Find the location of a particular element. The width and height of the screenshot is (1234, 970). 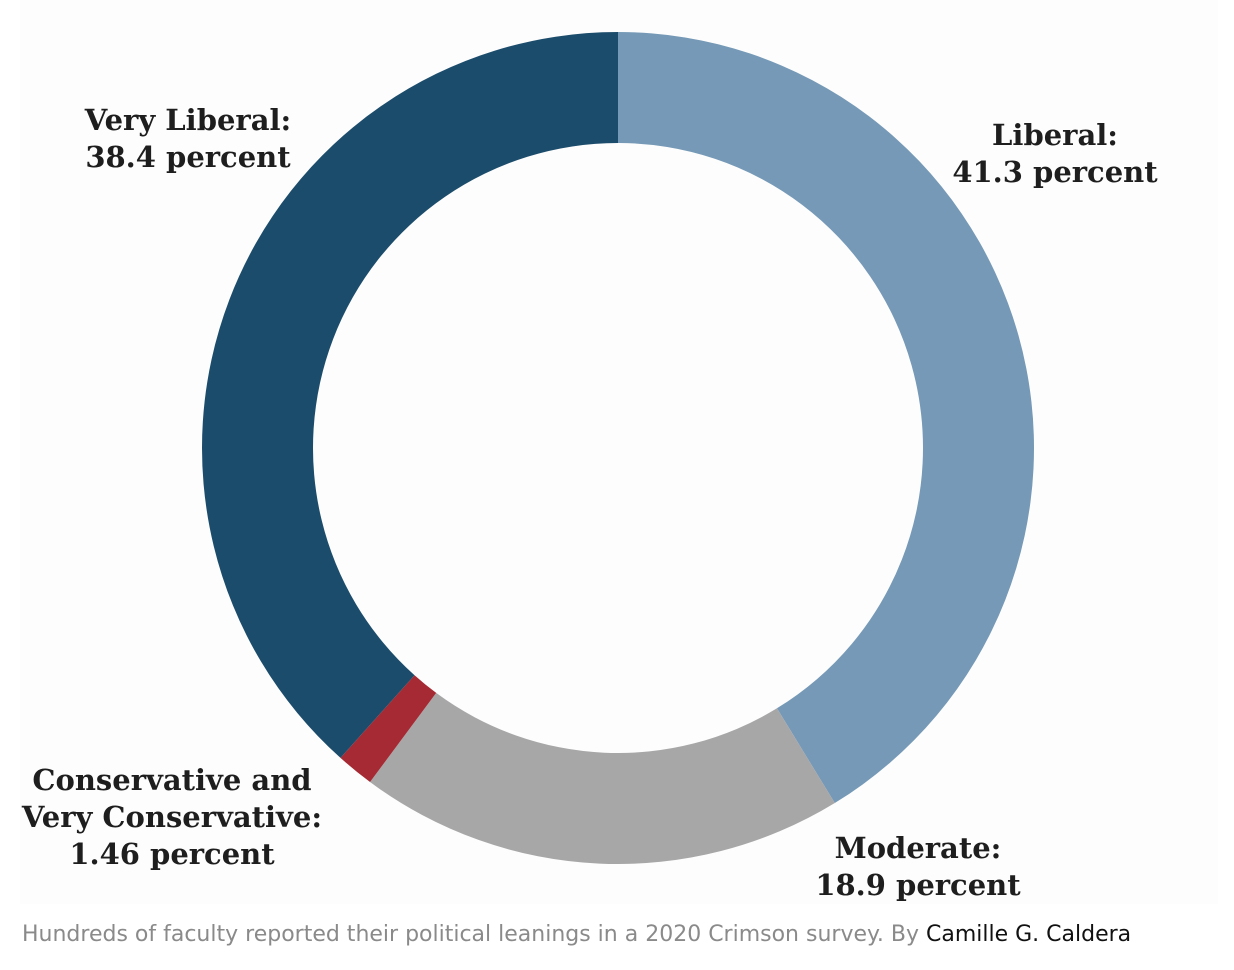

label-liberal: Liberal: 41.3 percent is located at coordinates (1055, 153).